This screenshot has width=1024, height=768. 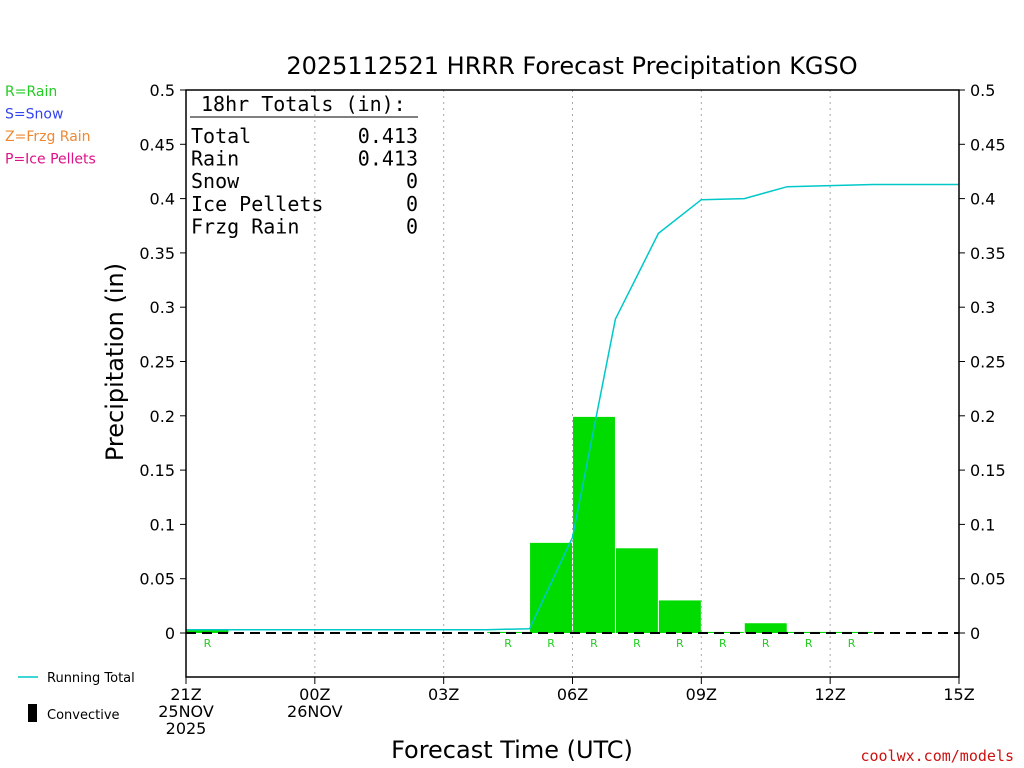 I want to click on x-tick-label: 26NOV, so click(x=315, y=711).